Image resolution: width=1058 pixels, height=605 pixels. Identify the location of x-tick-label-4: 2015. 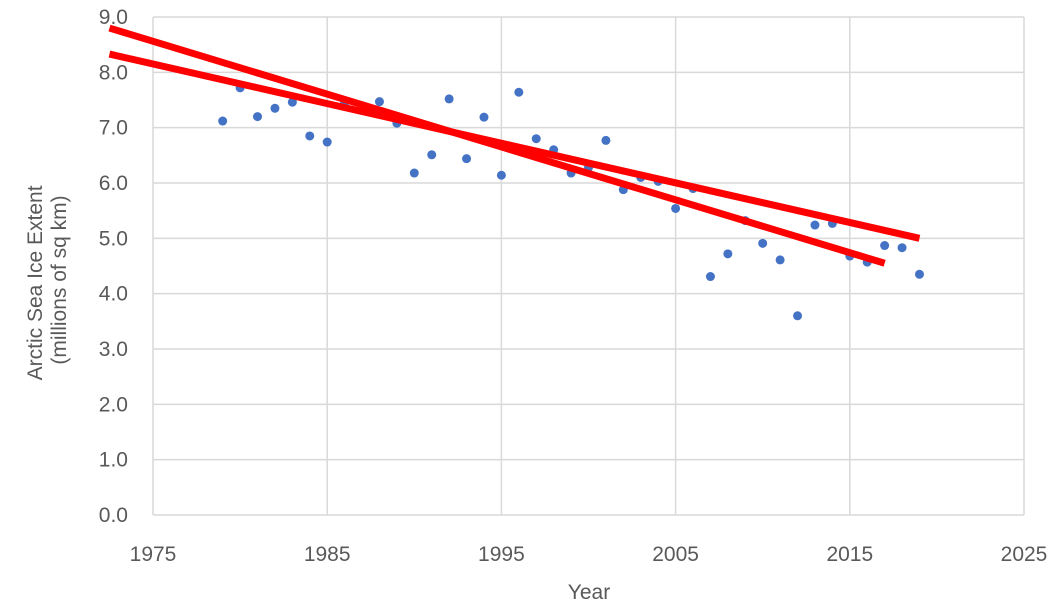
(849, 554).